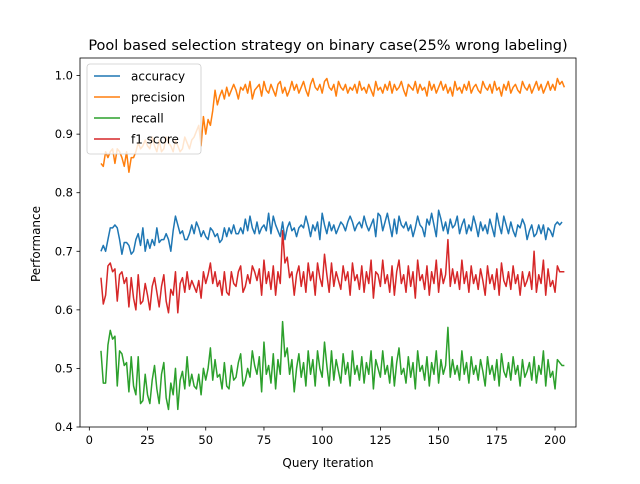 The height and width of the screenshot is (484, 640). I want to click on x-tick-label: 75, so click(264, 440).